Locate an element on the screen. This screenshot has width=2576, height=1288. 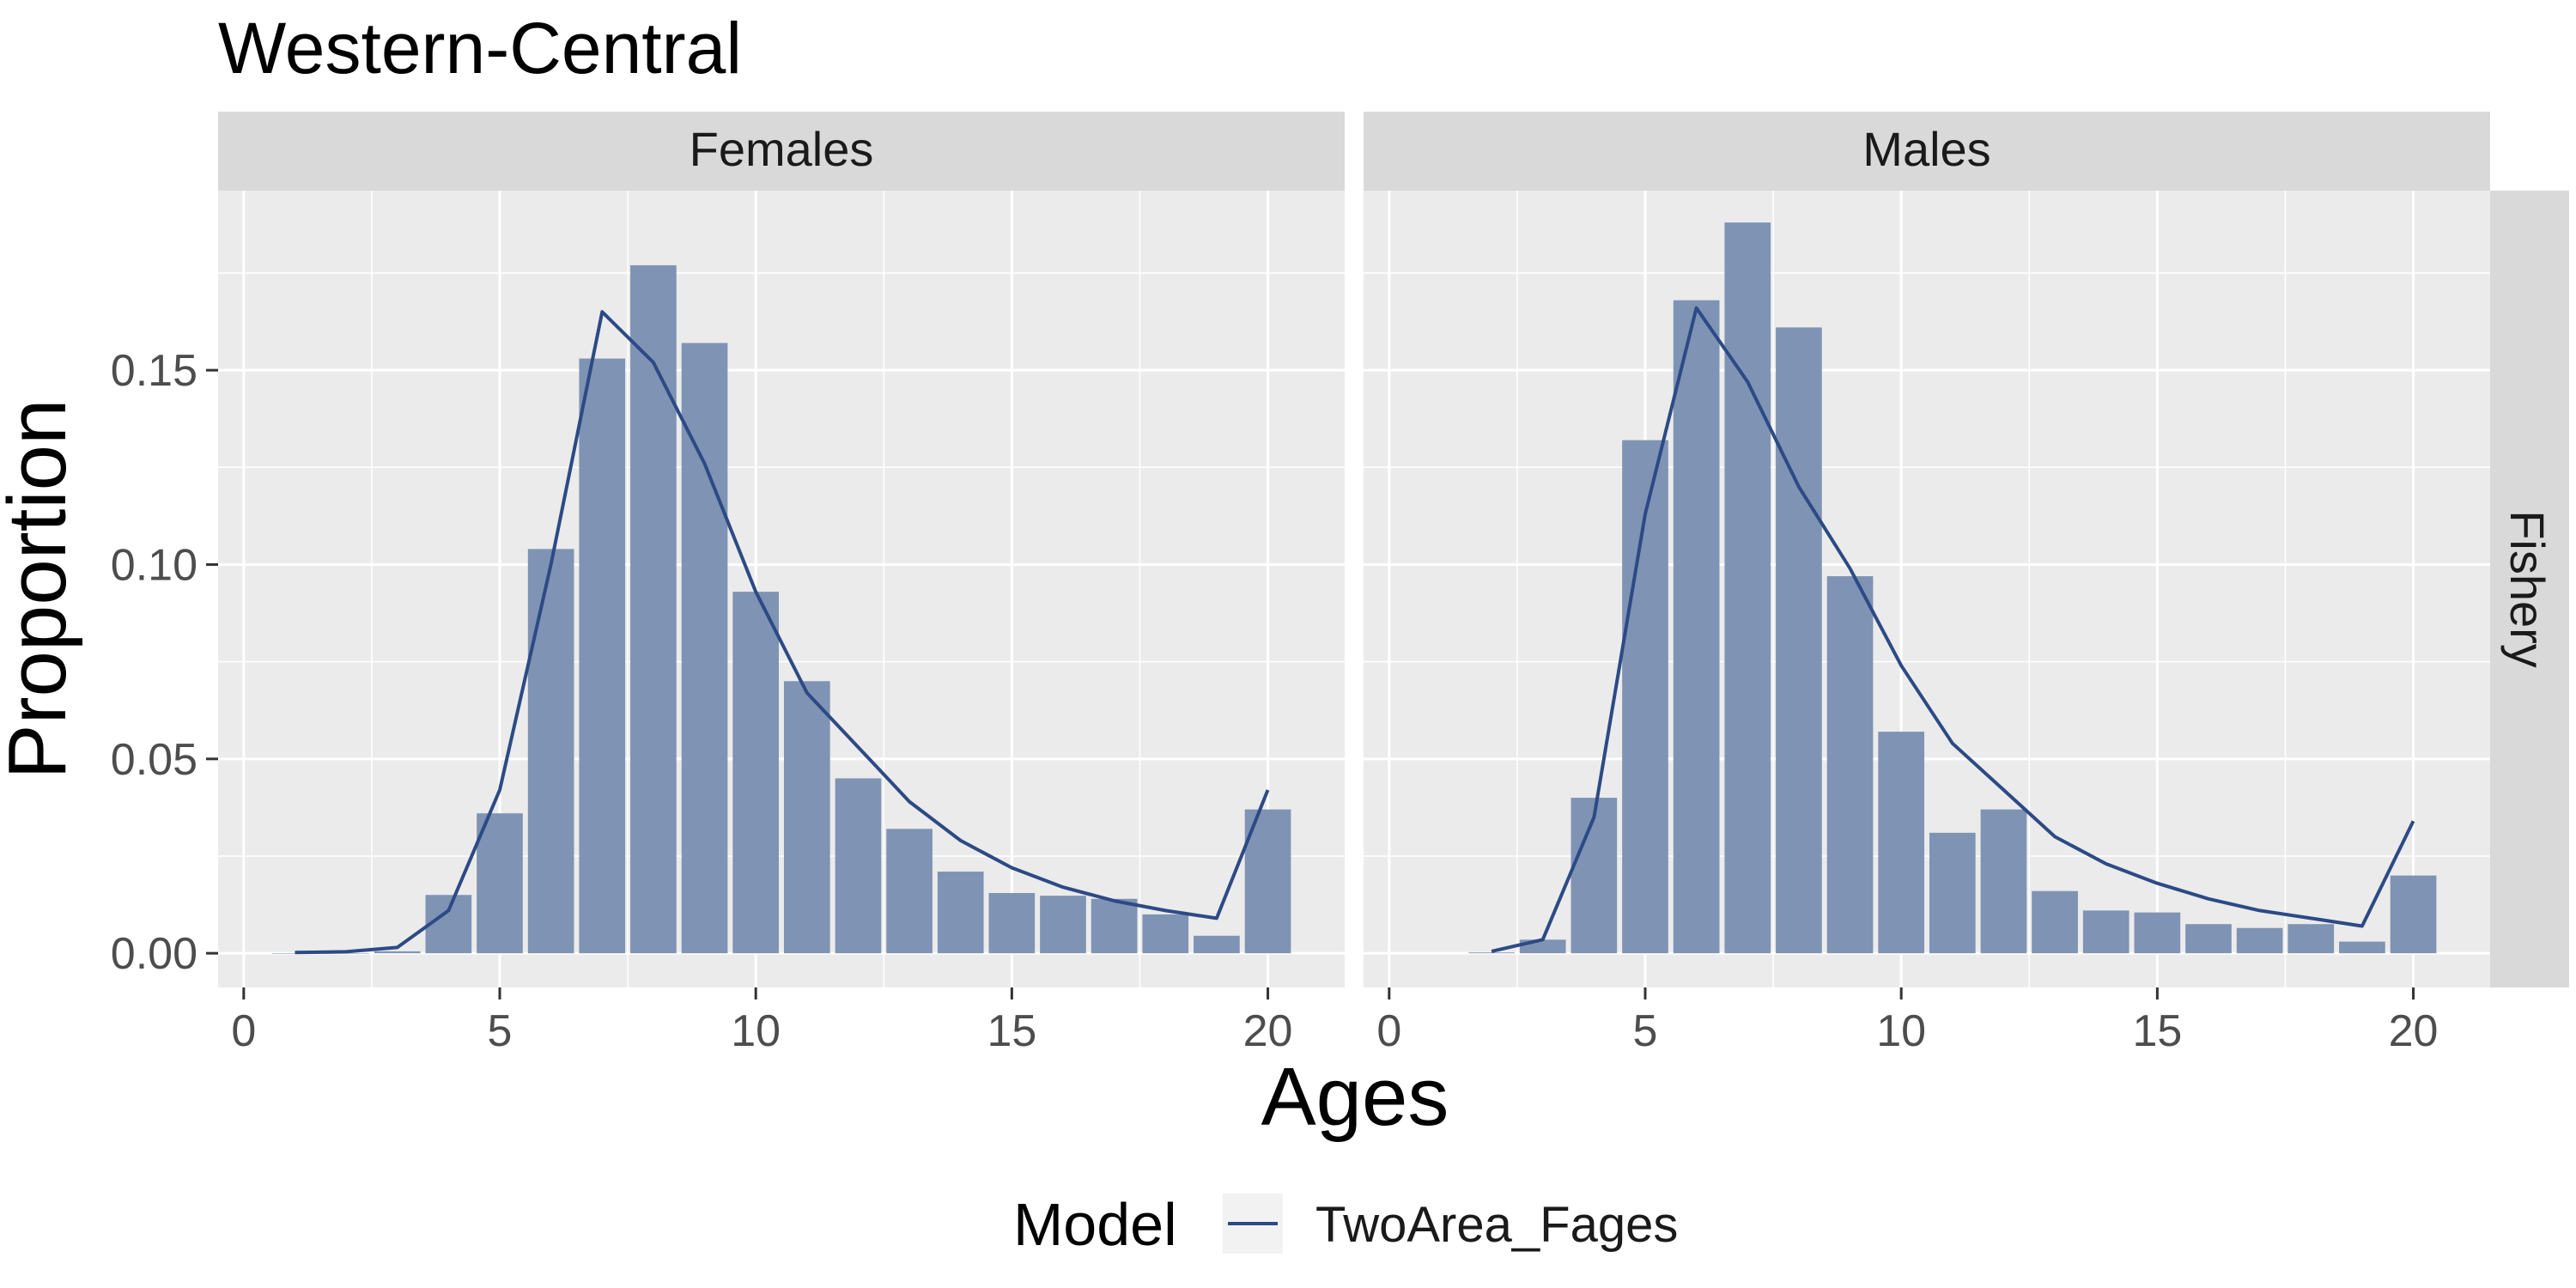
legend: Model TwoArea_Fages is located at coordinates (1345, 1224).